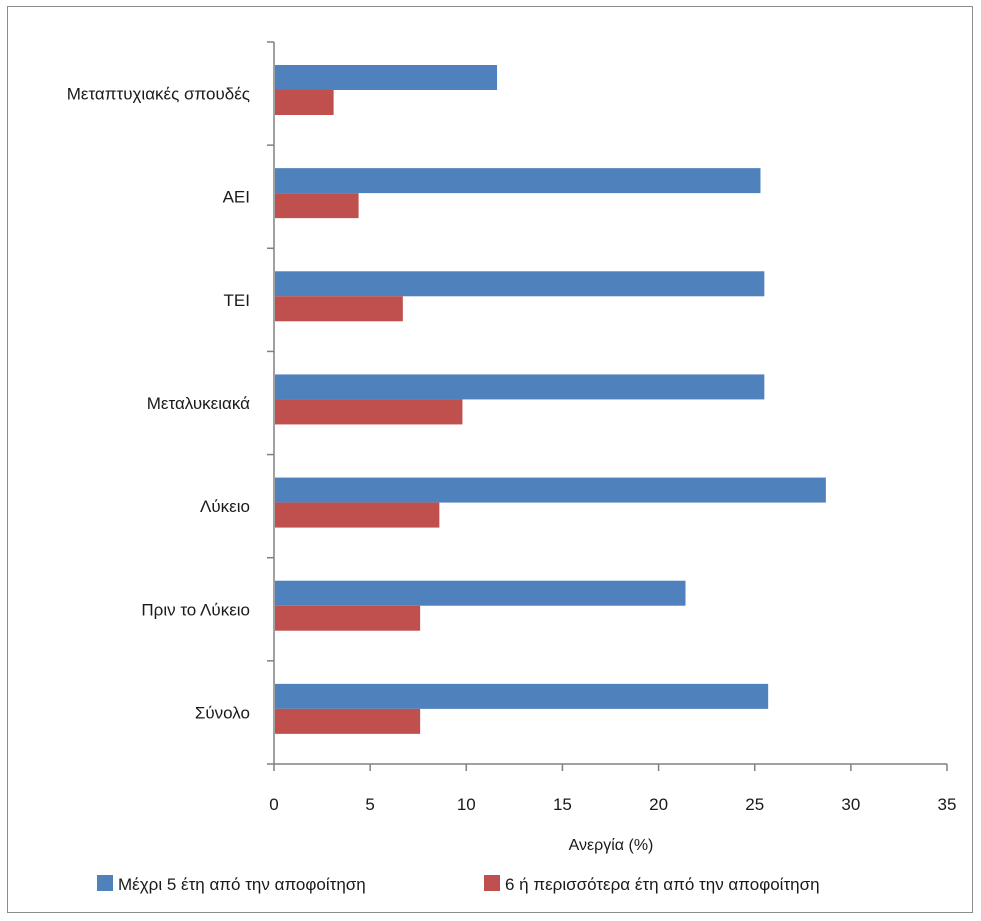 The image size is (981, 921). I want to click on category-label: Μεταλυκειακά, so click(198, 403).